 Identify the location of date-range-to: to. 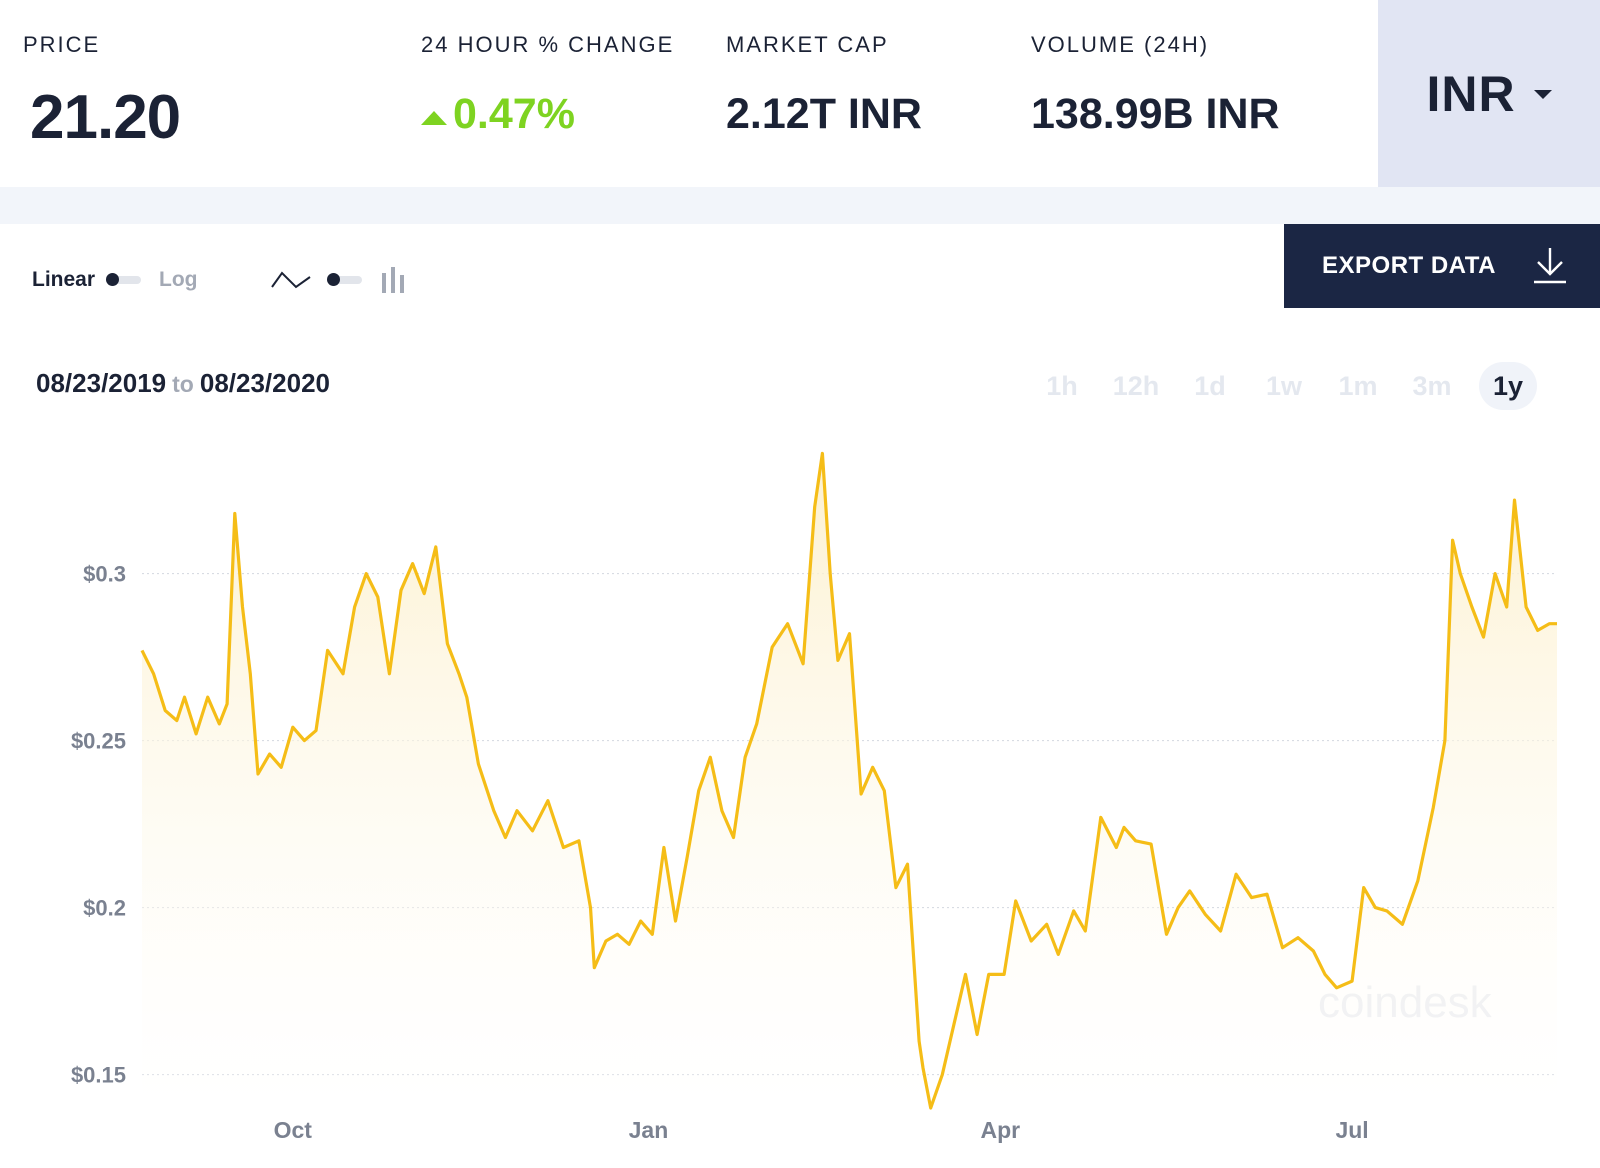
(183, 384).